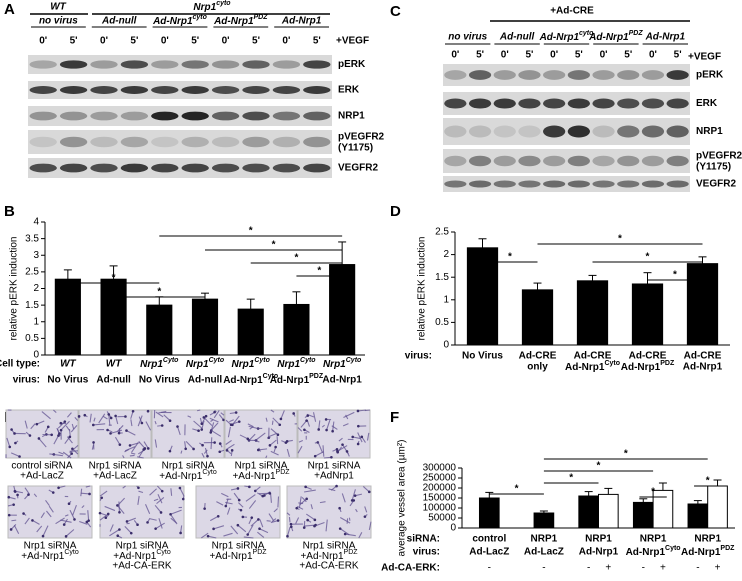  Describe the element at coordinates (440, 508) in the screenshot. I see `y-tick-label: 100000` at that location.